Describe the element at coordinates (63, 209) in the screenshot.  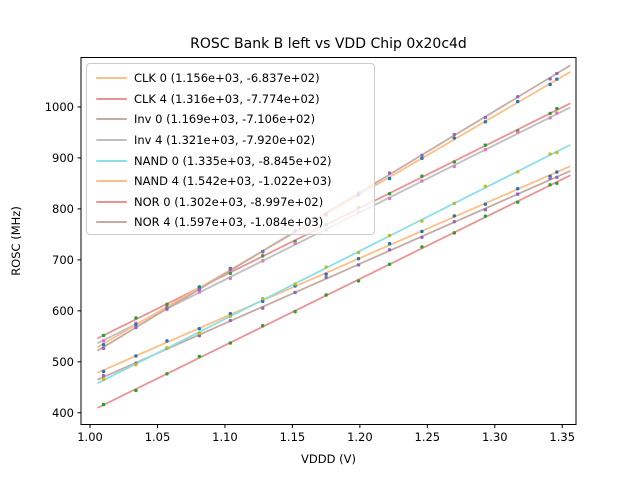
I see `y-tick-label: 800` at that location.